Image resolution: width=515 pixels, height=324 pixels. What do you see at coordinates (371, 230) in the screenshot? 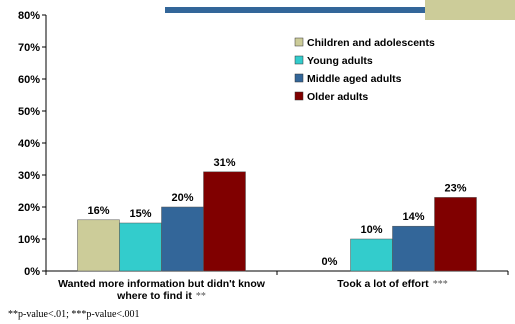
I see `bar-value-label: 10%` at bounding box center [371, 230].